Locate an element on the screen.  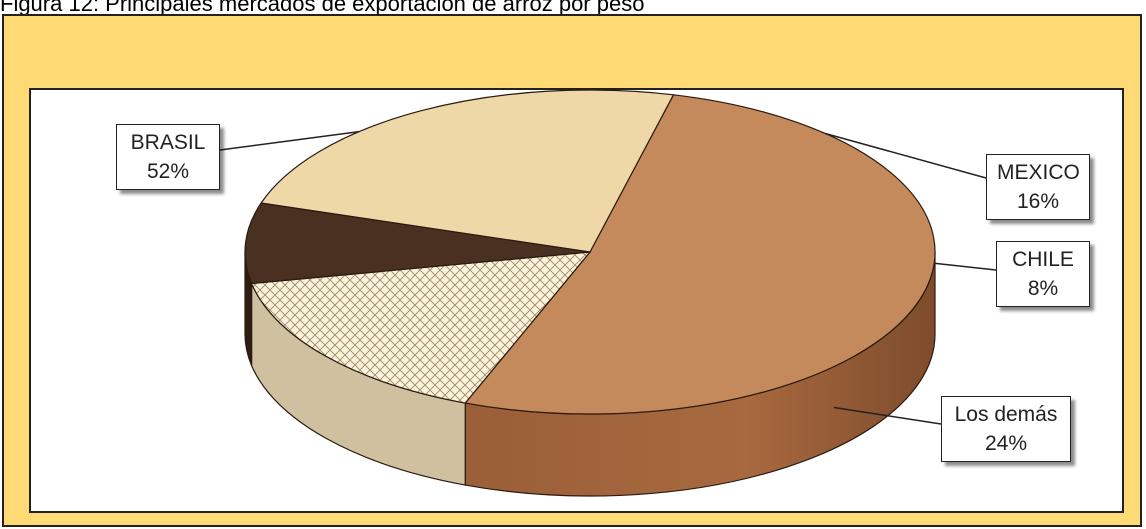
slice-value-mexico: 16% is located at coordinates (1038, 201).